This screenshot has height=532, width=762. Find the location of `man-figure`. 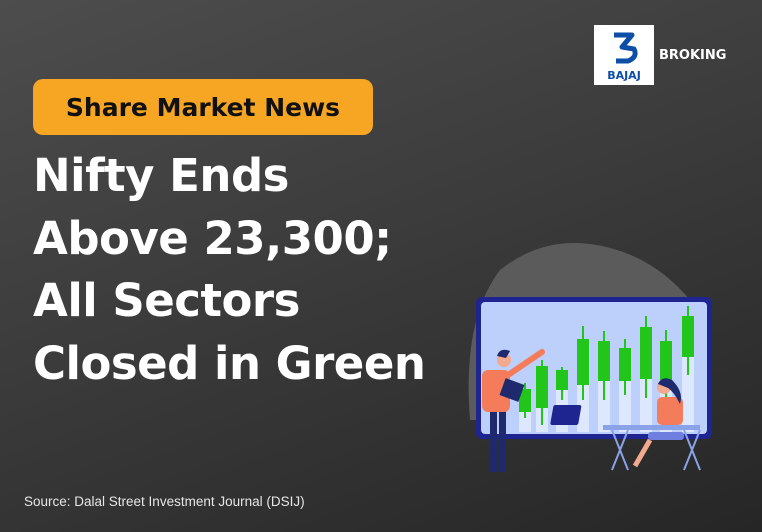

man-figure is located at coordinates (513, 410).